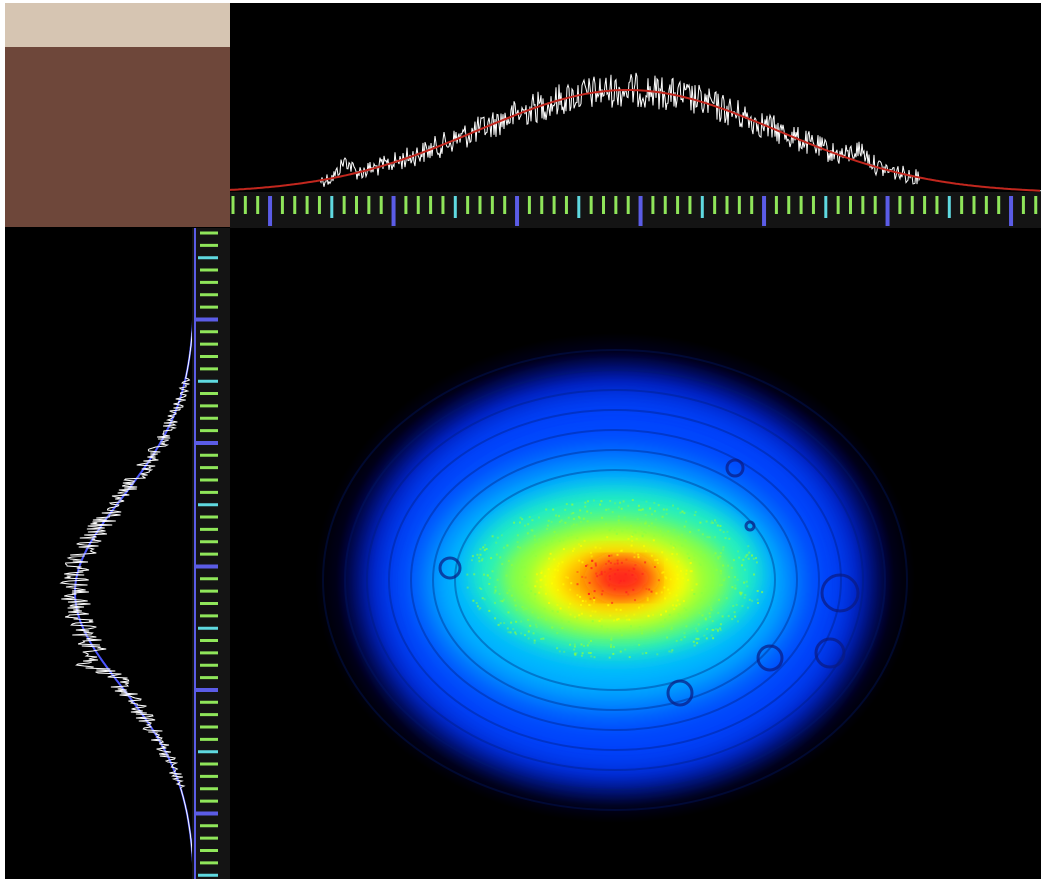 The image size is (1041, 879). What do you see at coordinates (211, 553) in the screenshot?
I see `vertical-ruler` at bounding box center [211, 553].